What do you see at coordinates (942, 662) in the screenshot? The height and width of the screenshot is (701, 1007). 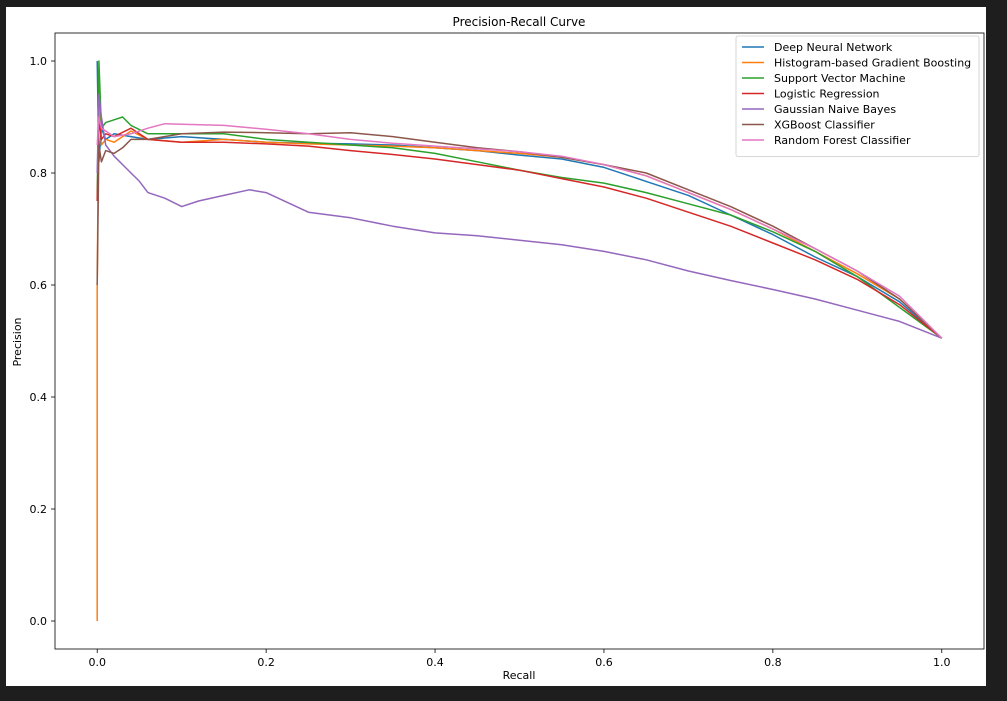 I see `x-tick-label: 1.0` at bounding box center [942, 662].